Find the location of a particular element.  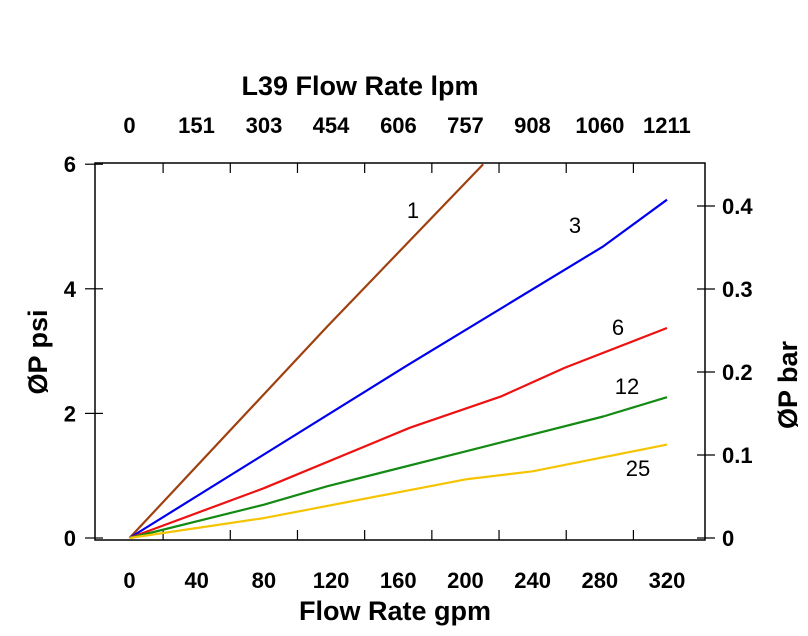

x2-tick-label: 908 is located at coordinates (532, 125).